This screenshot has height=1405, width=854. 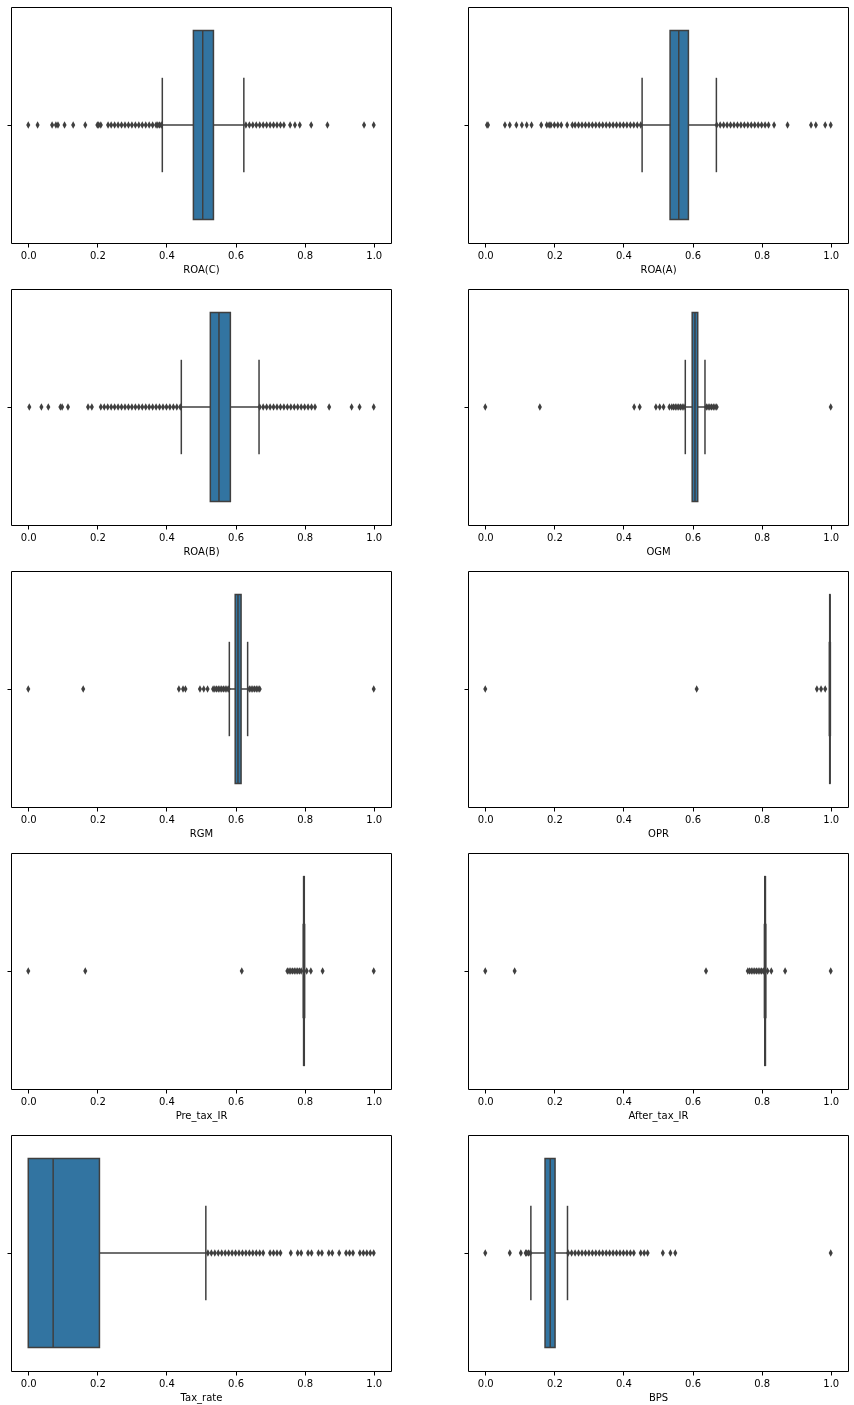 What do you see at coordinates (658, 1397) in the screenshot?
I see `x-axis-title: BPS` at bounding box center [658, 1397].